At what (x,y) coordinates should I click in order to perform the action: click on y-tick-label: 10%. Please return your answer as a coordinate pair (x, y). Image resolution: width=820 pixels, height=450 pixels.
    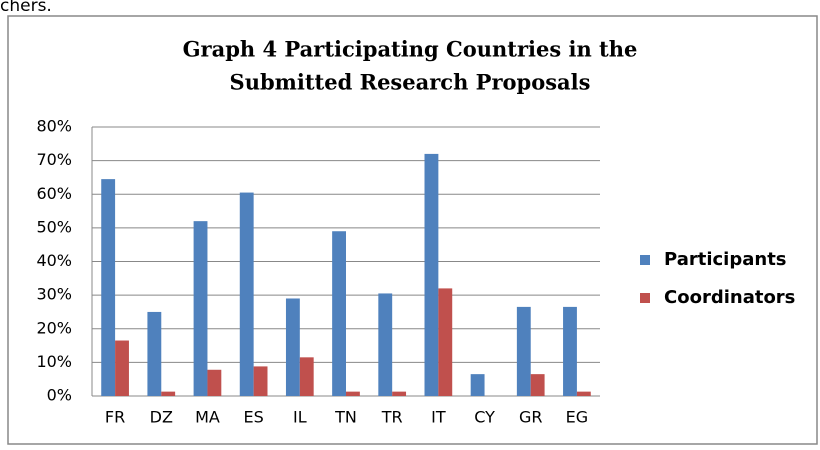
    Looking at the image, I should click on (54, 361).